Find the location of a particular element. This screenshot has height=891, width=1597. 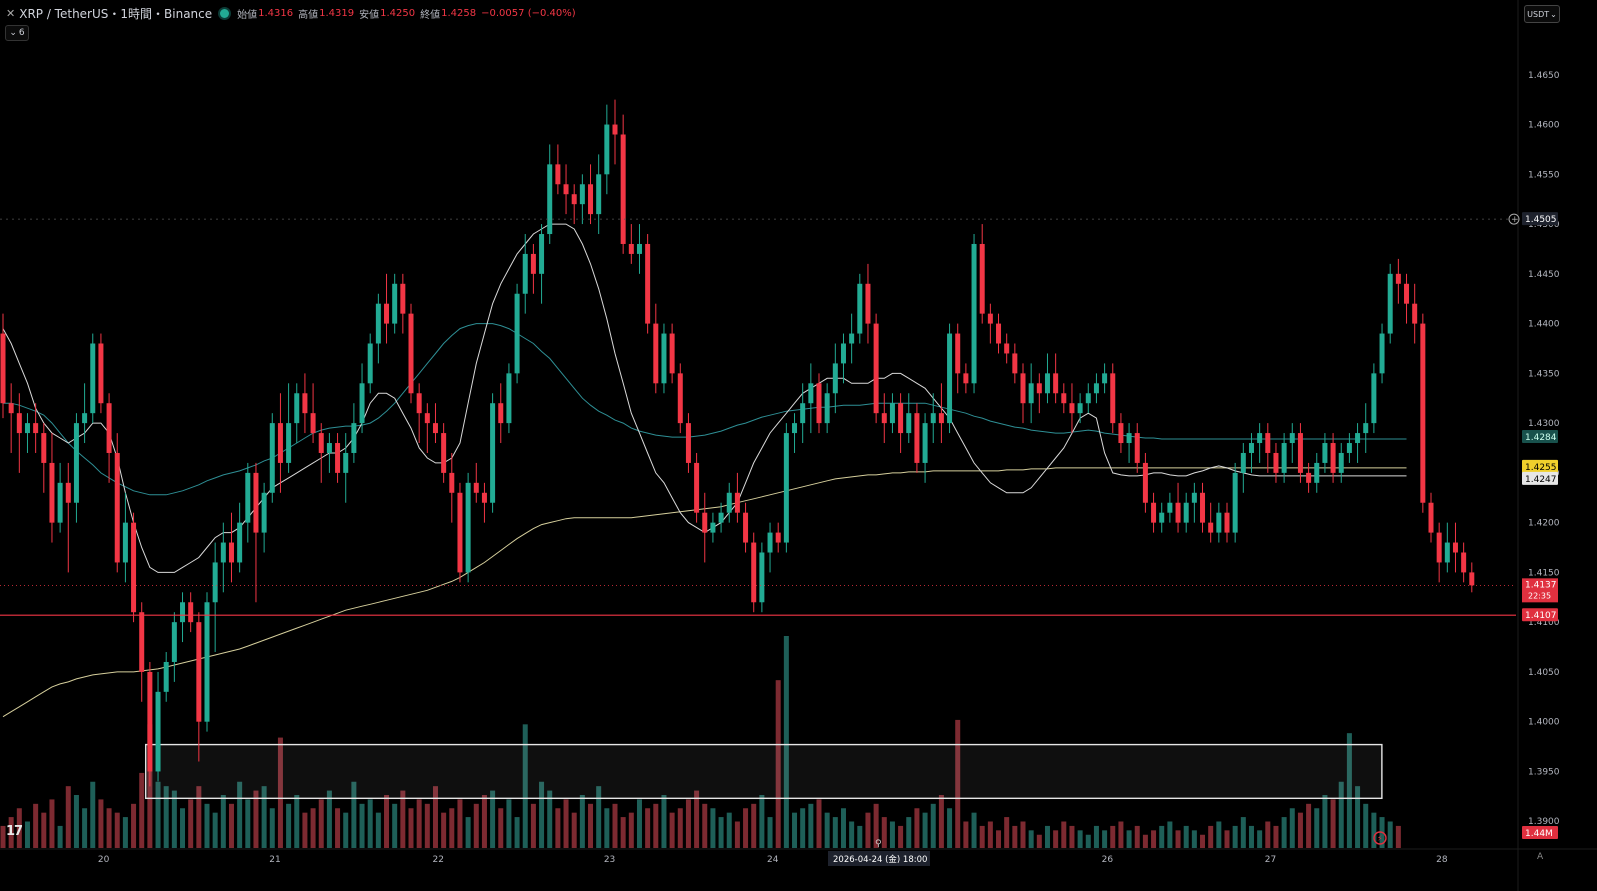

cursor-price-badge: 1.4505 is located at coordinates (1541, 220).